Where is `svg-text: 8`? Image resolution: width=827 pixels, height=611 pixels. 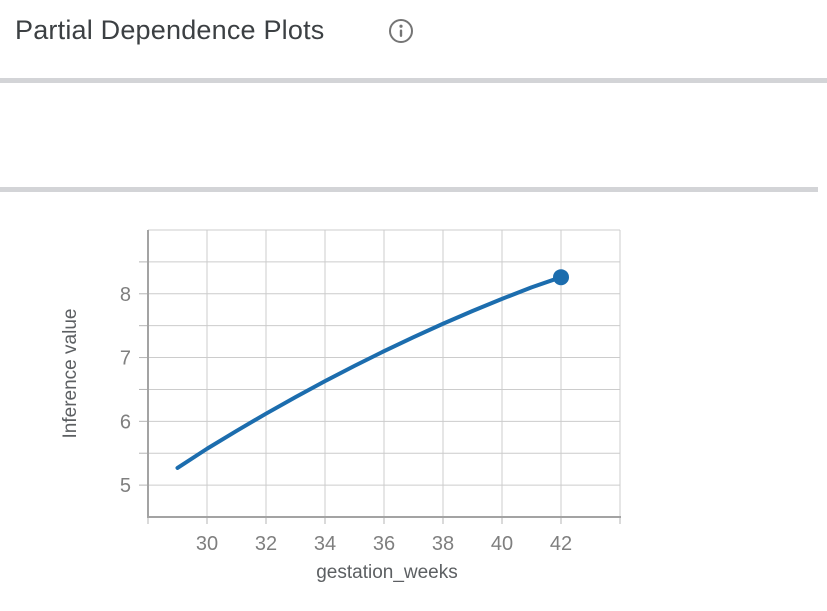
svg-text: 8 is located at coordinates (125, 295).